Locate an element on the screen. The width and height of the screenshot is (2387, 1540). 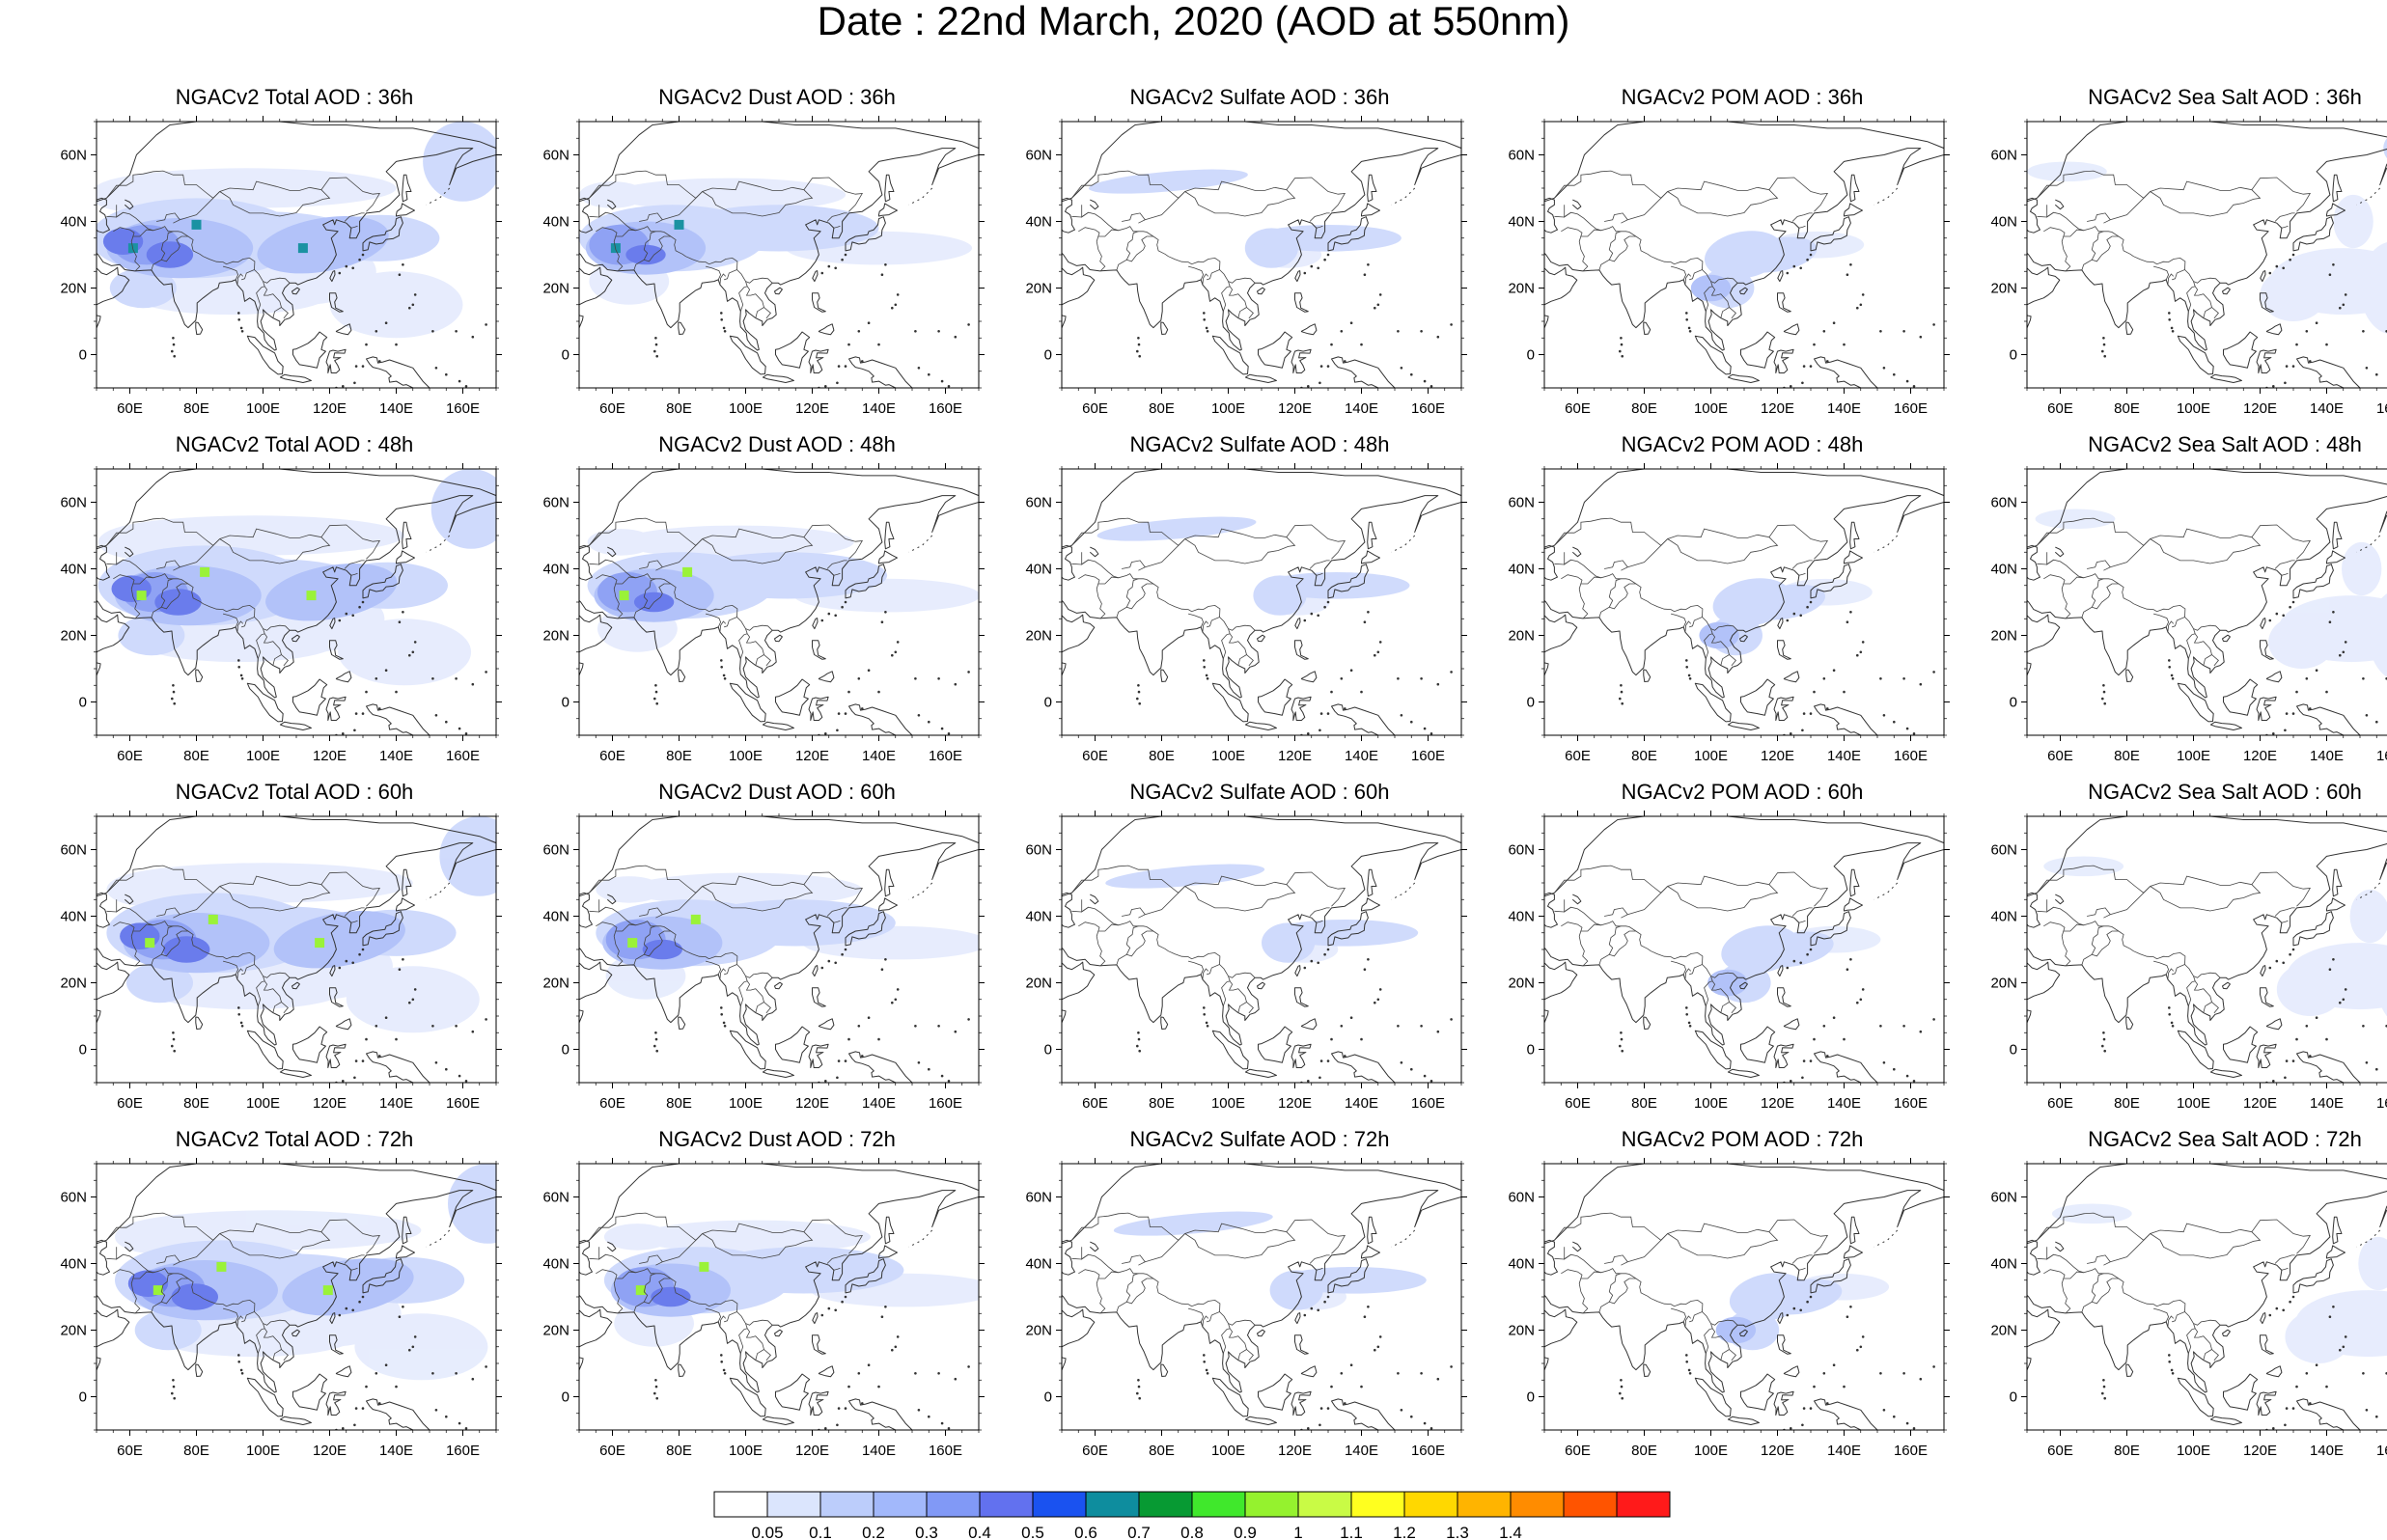
colorbar-label: 1.4 is located at coordinates (1510, 1532).